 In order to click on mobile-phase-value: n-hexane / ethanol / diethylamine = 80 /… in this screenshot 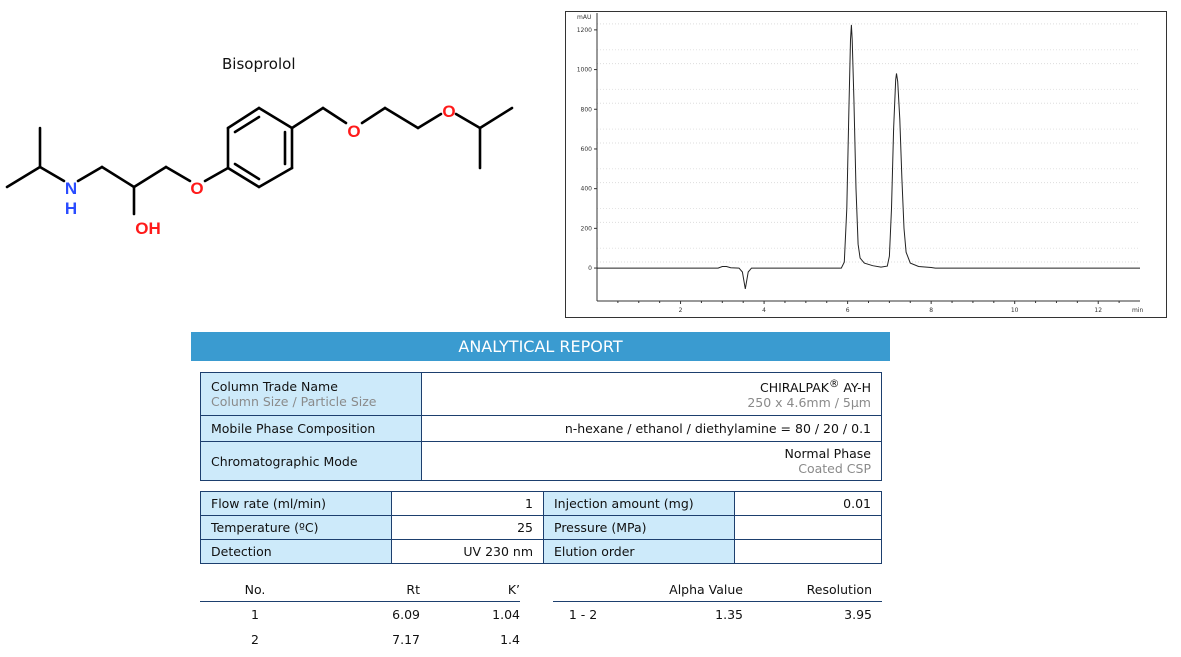, I will do `click(651, 428)`.